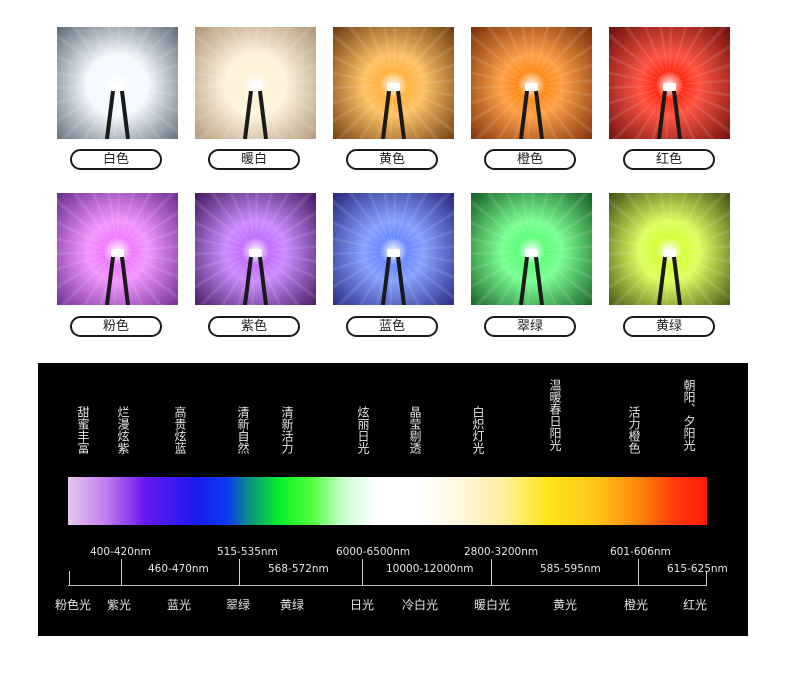 The width and height of the screenshot is (787, 679). What do you see at coordinates (697, 569) in the screenshot?
I see `wavelength-range: 615-625nm` at bounding box center [697, 569].